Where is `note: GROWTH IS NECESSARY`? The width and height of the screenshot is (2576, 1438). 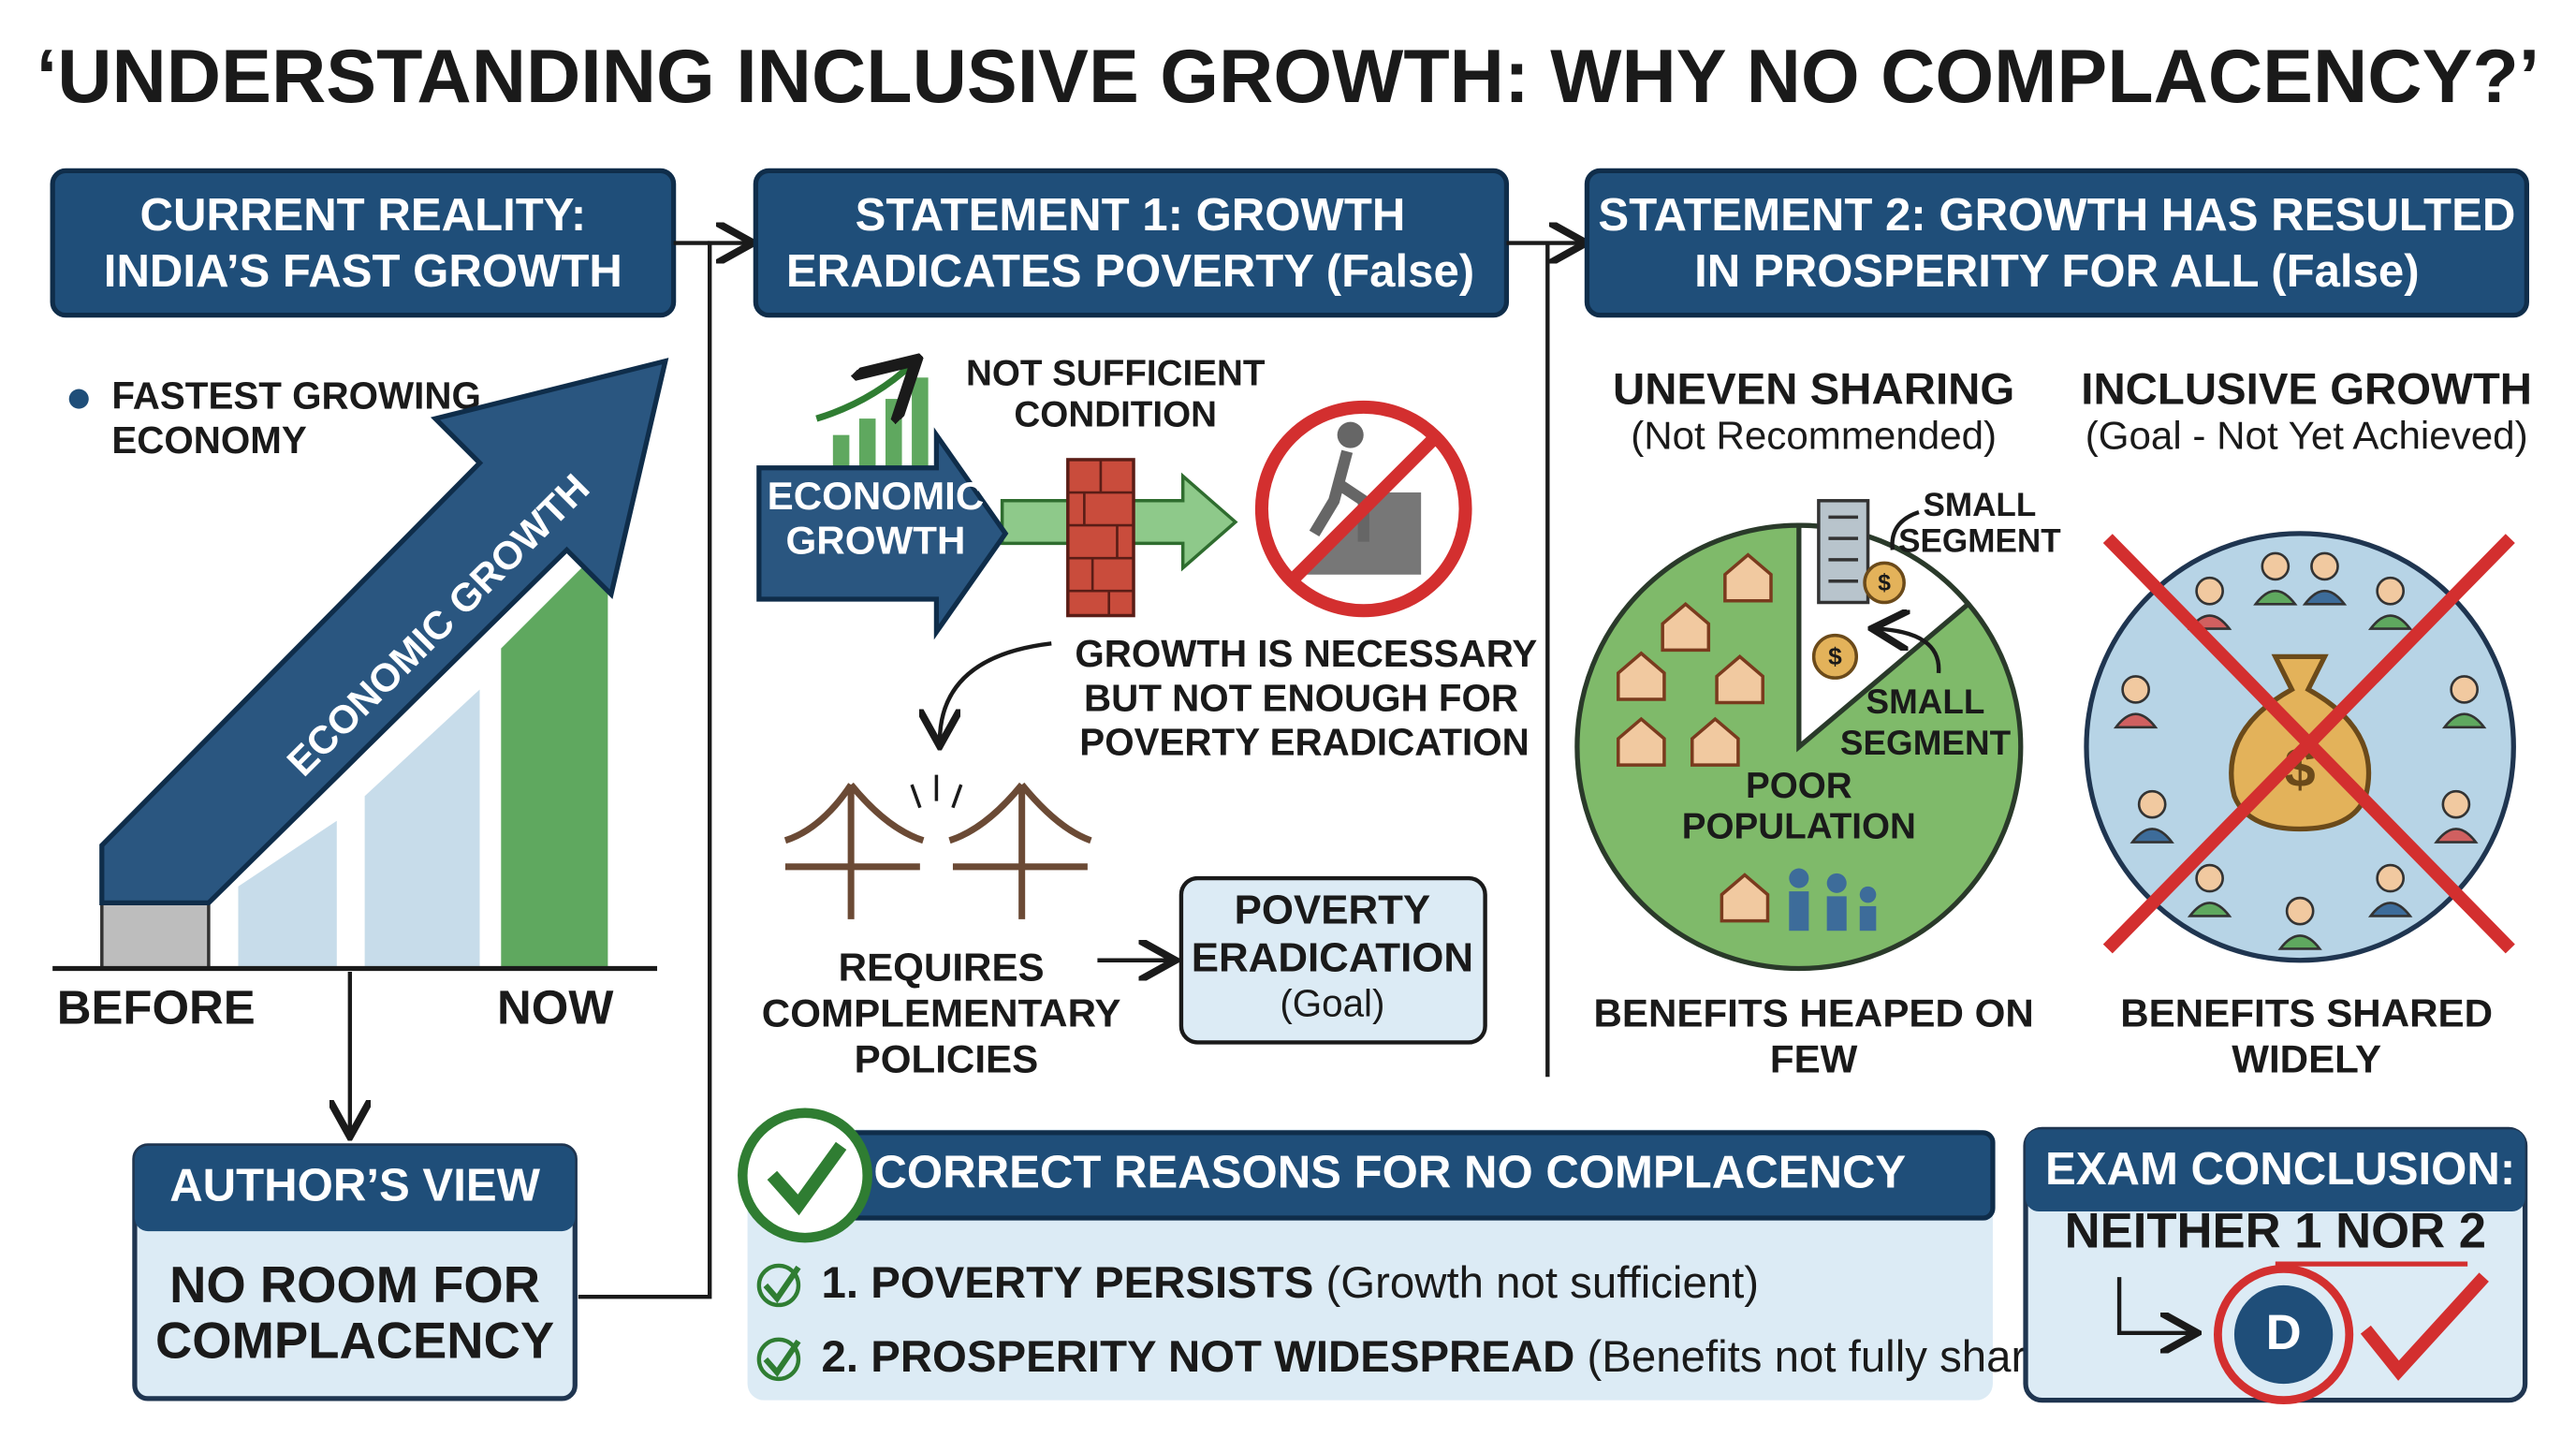 note: GROWTH IS NECESSARY is located at coordinates (1306, 653).